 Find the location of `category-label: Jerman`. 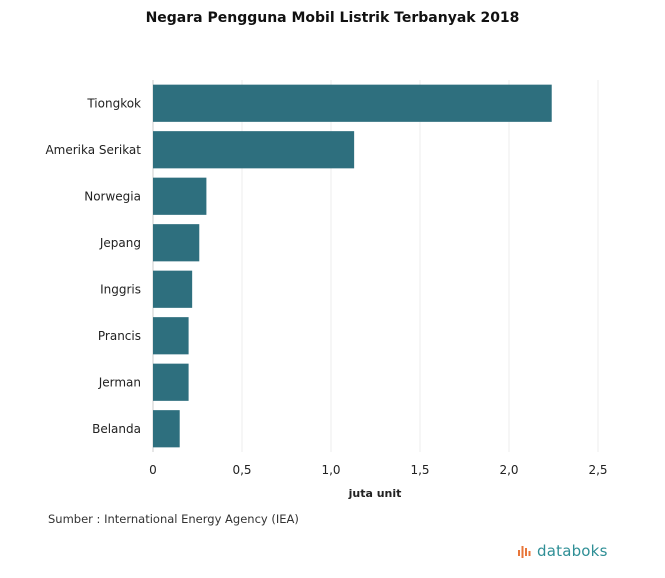

category-label: Jerman is located at coordinates (119, 382).